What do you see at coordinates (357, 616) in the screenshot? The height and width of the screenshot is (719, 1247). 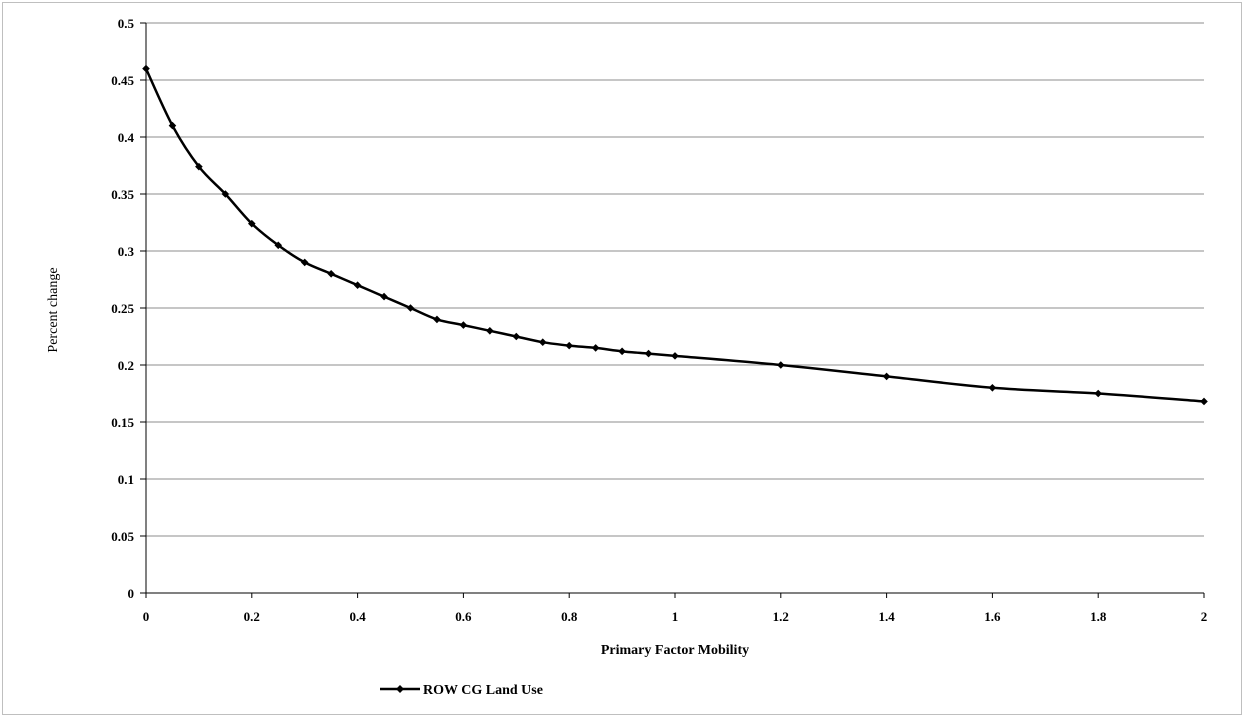 I see `x-tick-label: 0.4` at bounding box center [357, 616].